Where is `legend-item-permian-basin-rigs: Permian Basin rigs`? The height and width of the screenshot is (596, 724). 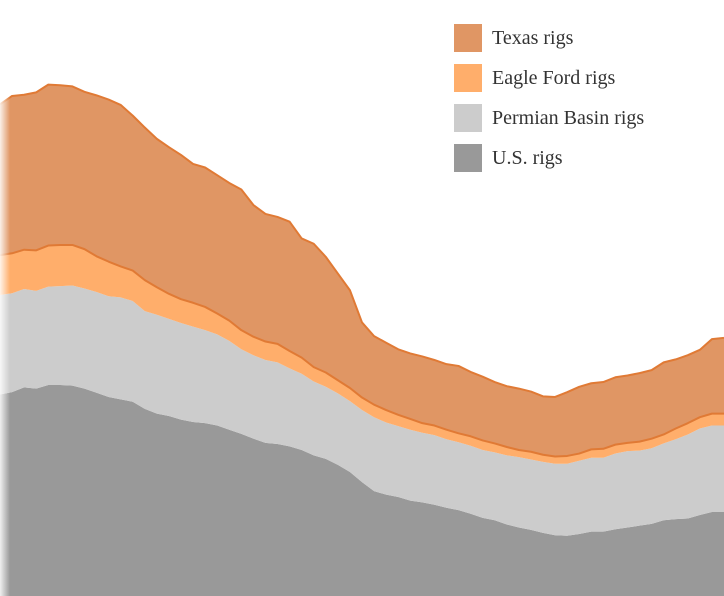
legend-item-permian-basin-rigs: Permian Basin rigs is located at coordinates (549, 118).